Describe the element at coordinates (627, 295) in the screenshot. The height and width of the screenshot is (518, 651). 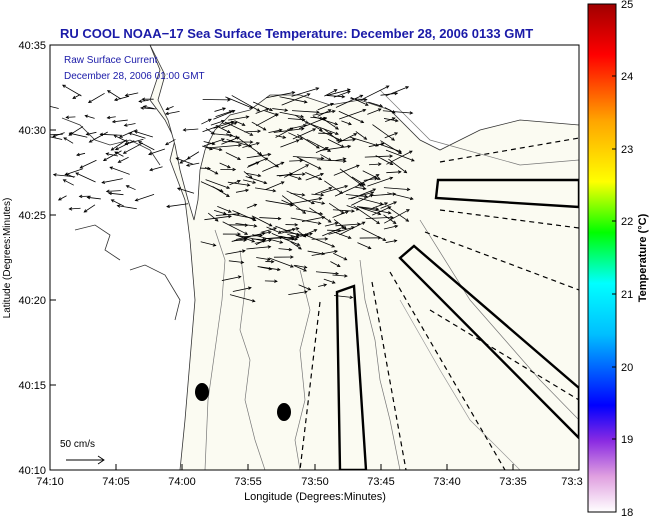
I see `cb-tick-21: 21` at that location.